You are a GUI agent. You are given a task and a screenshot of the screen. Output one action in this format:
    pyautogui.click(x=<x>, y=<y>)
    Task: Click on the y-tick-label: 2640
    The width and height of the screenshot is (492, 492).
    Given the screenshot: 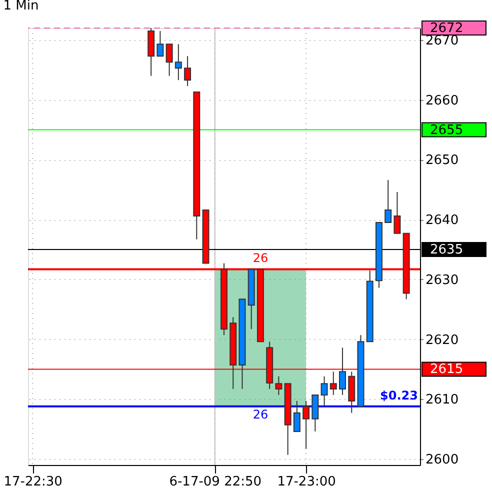 What is the action you would take?
    pyautogui.click(x=442, y=220)
    